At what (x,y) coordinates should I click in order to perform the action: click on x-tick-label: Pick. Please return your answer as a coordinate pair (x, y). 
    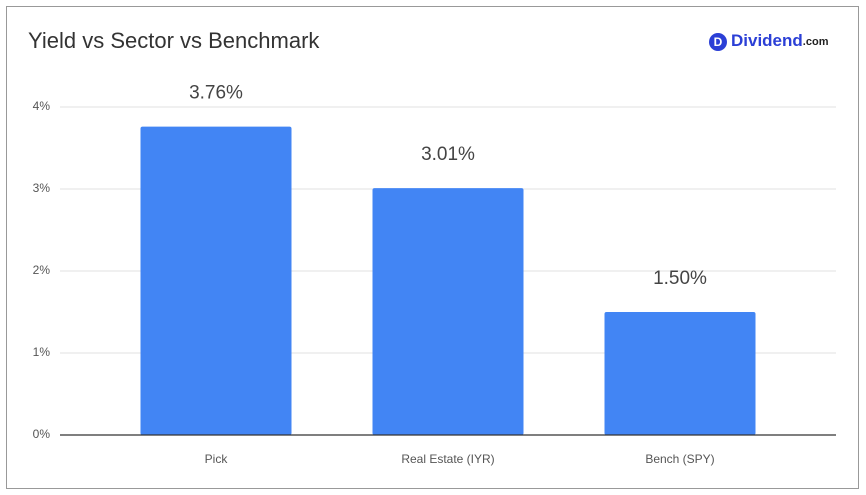
    Looking at the image, I should click on (217, 459).